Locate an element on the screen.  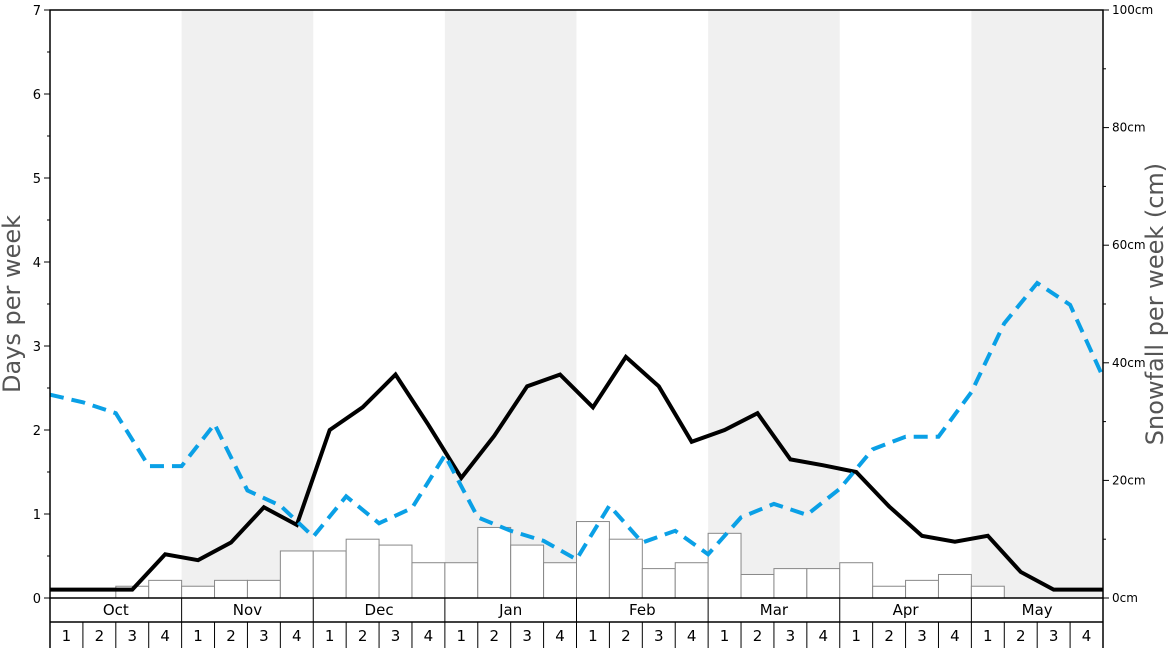
month-label: Feb is located at coordinates (642, 610).